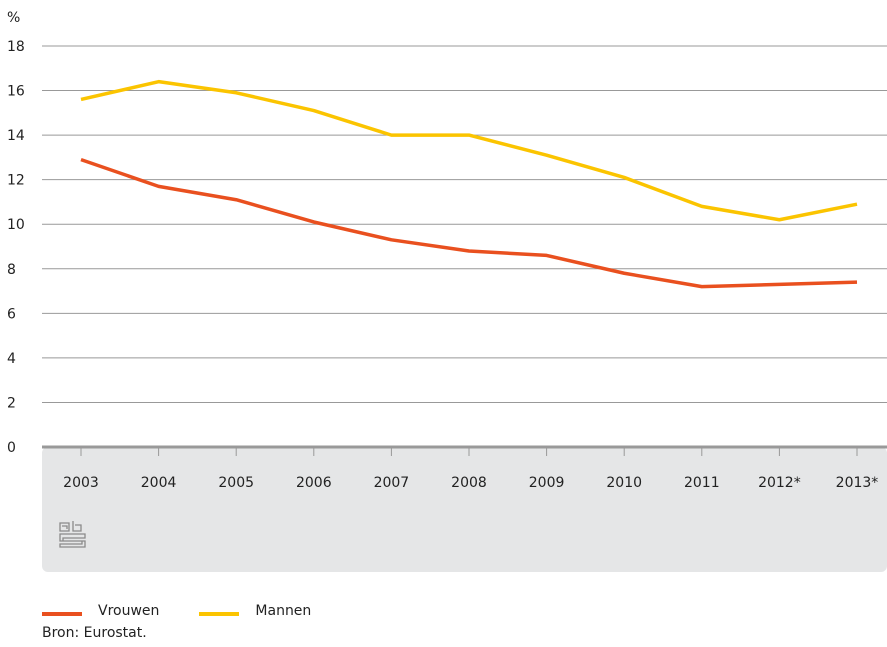  I want to click on x-tick-label: 2009, so click(547, 483).